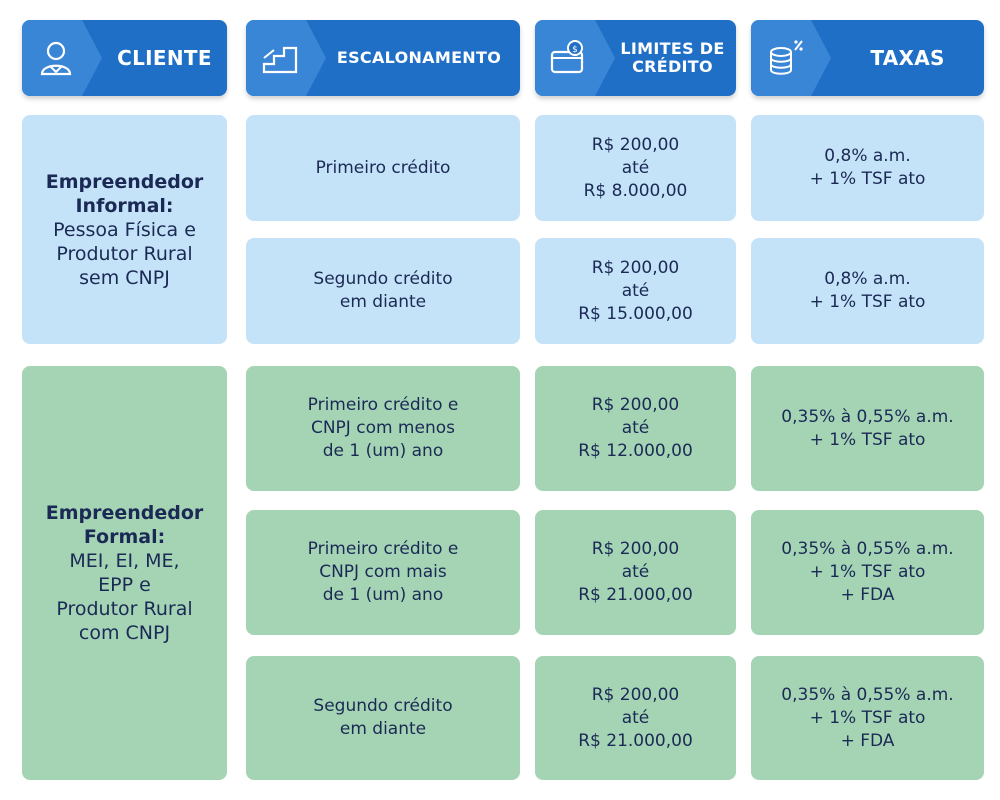 Image resolution: width=1000 pixels, height=800 pixels. What do you see at coordinates (419, 58) in the screenshot?
I see `header-escalonamento-label: ESCALONAMENTO` at bounding box center [419, 58].